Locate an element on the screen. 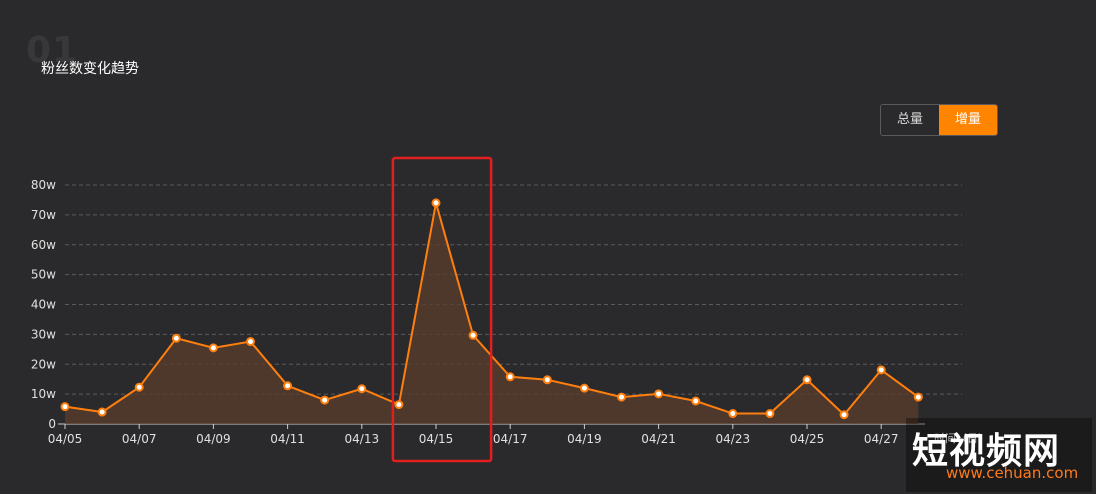  y-tick-label: 30w is located at coordinates (43, 334).